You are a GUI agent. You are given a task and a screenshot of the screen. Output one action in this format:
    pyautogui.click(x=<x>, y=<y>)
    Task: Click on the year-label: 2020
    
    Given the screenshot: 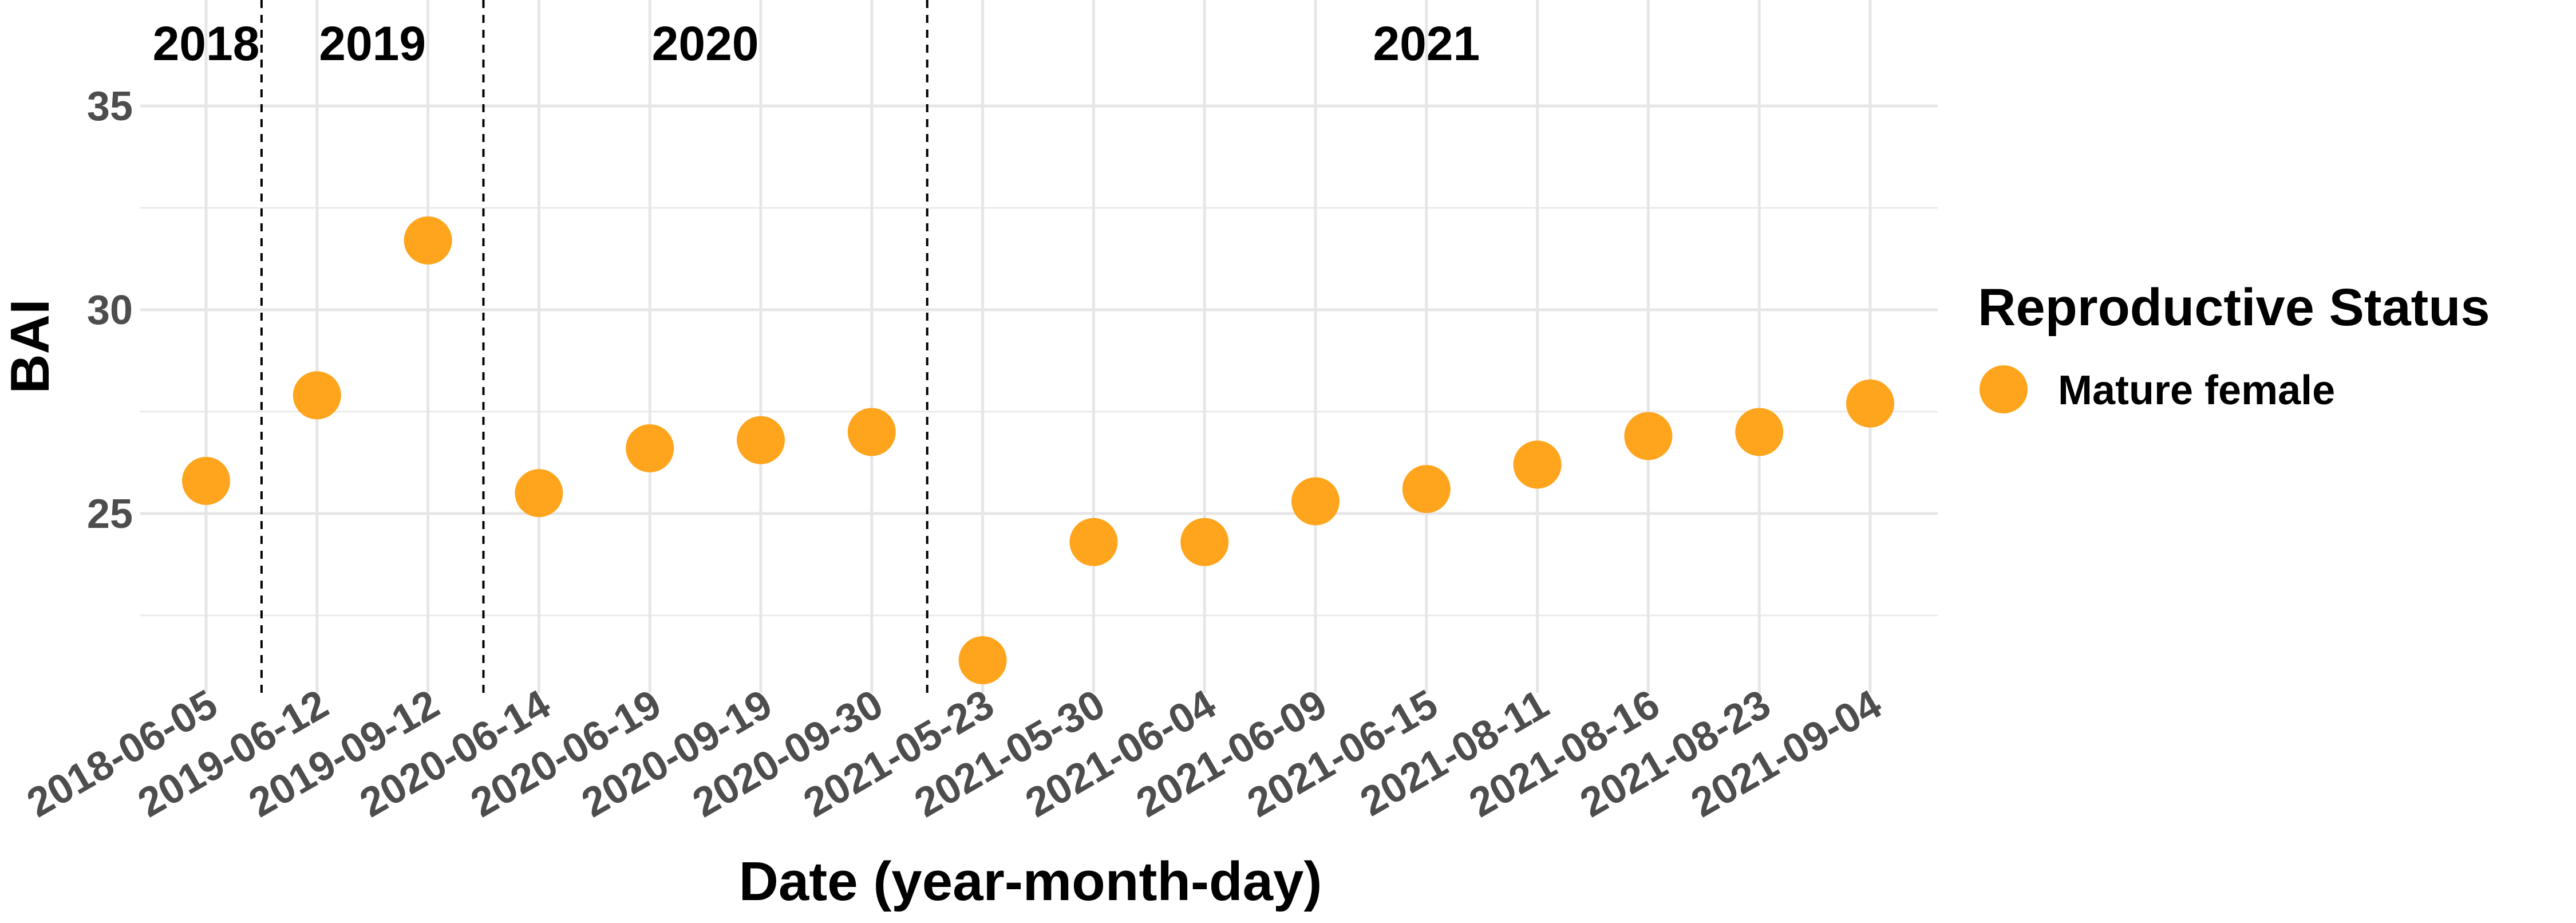 What is the action you would take?
    pyautogui.click(x=705, y=43)
    